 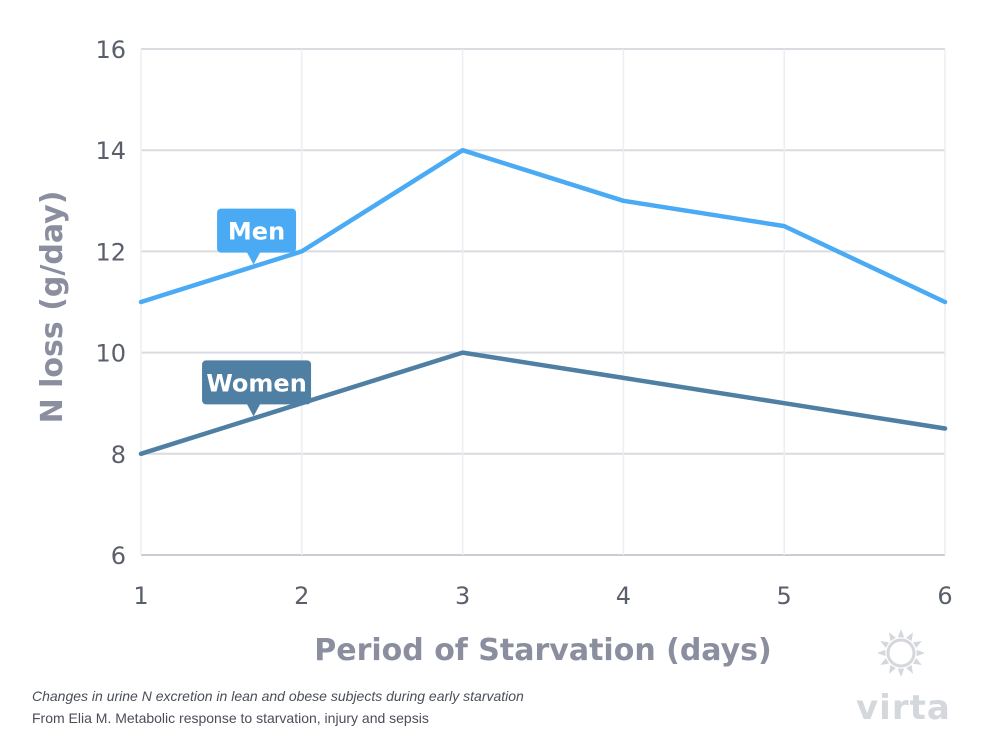 I want to click on virta-logo: virta, so click(x=903, y=708).